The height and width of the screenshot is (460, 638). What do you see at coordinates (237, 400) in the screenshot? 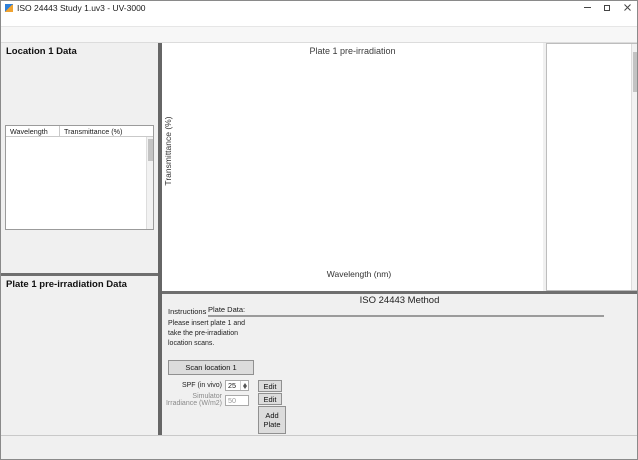
I see `simulator-irradiance-field: 50` at bounding box center [237, 400].